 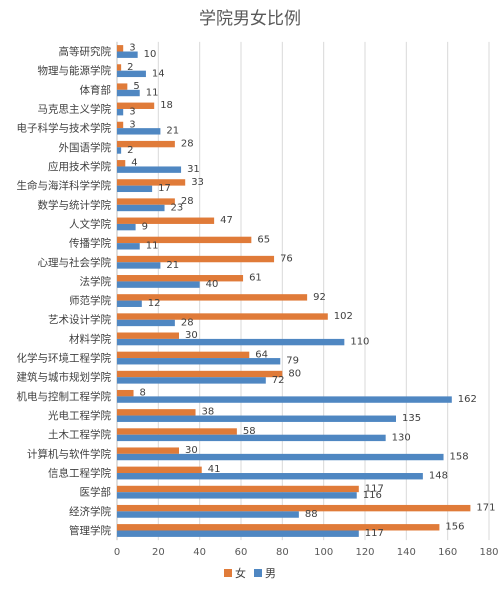 What do you see at coordinates (150, 54) in the screenshot?
I see `data-label-male: 10` at bounding box center [150, 54].